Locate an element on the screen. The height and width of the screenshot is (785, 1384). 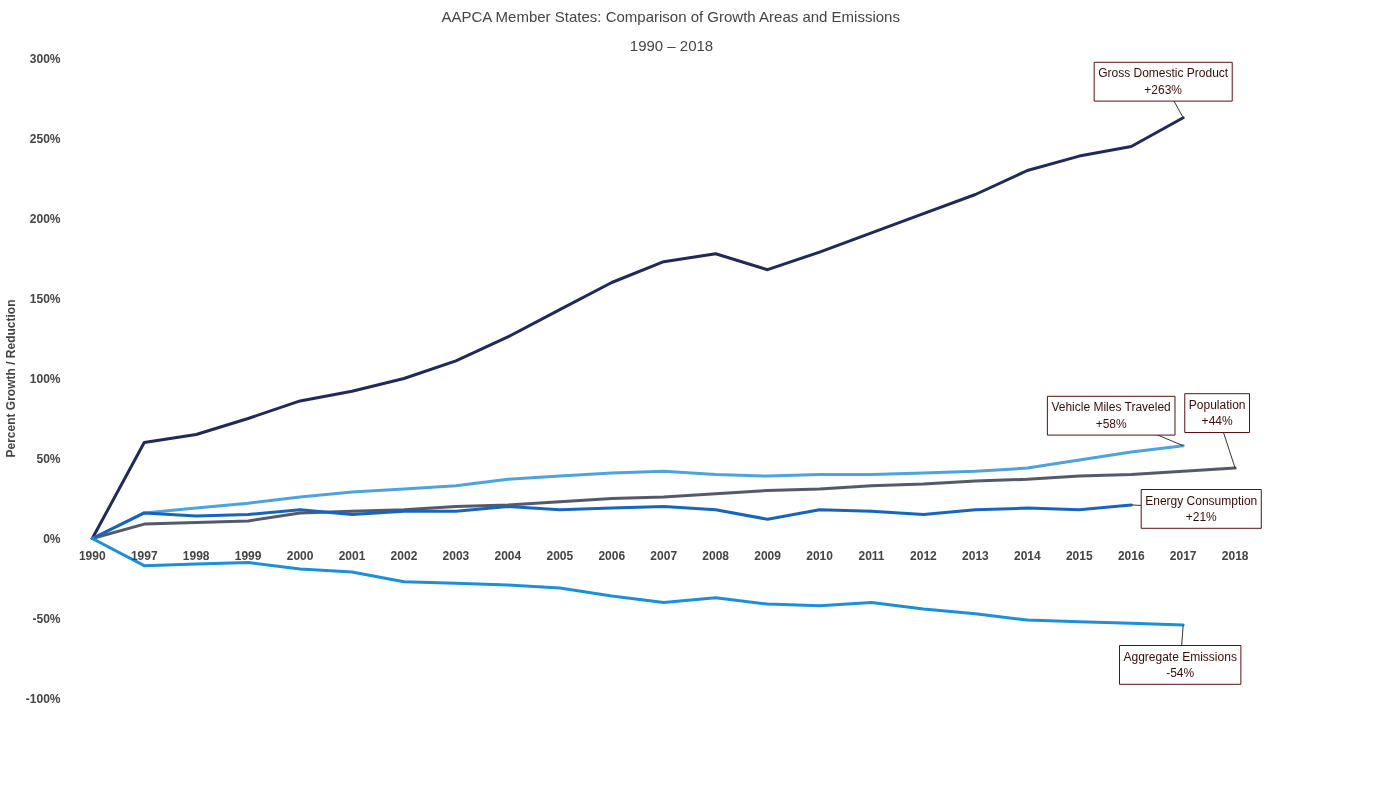
x-tick-label: 2003 is located at coordinates (456, 555).